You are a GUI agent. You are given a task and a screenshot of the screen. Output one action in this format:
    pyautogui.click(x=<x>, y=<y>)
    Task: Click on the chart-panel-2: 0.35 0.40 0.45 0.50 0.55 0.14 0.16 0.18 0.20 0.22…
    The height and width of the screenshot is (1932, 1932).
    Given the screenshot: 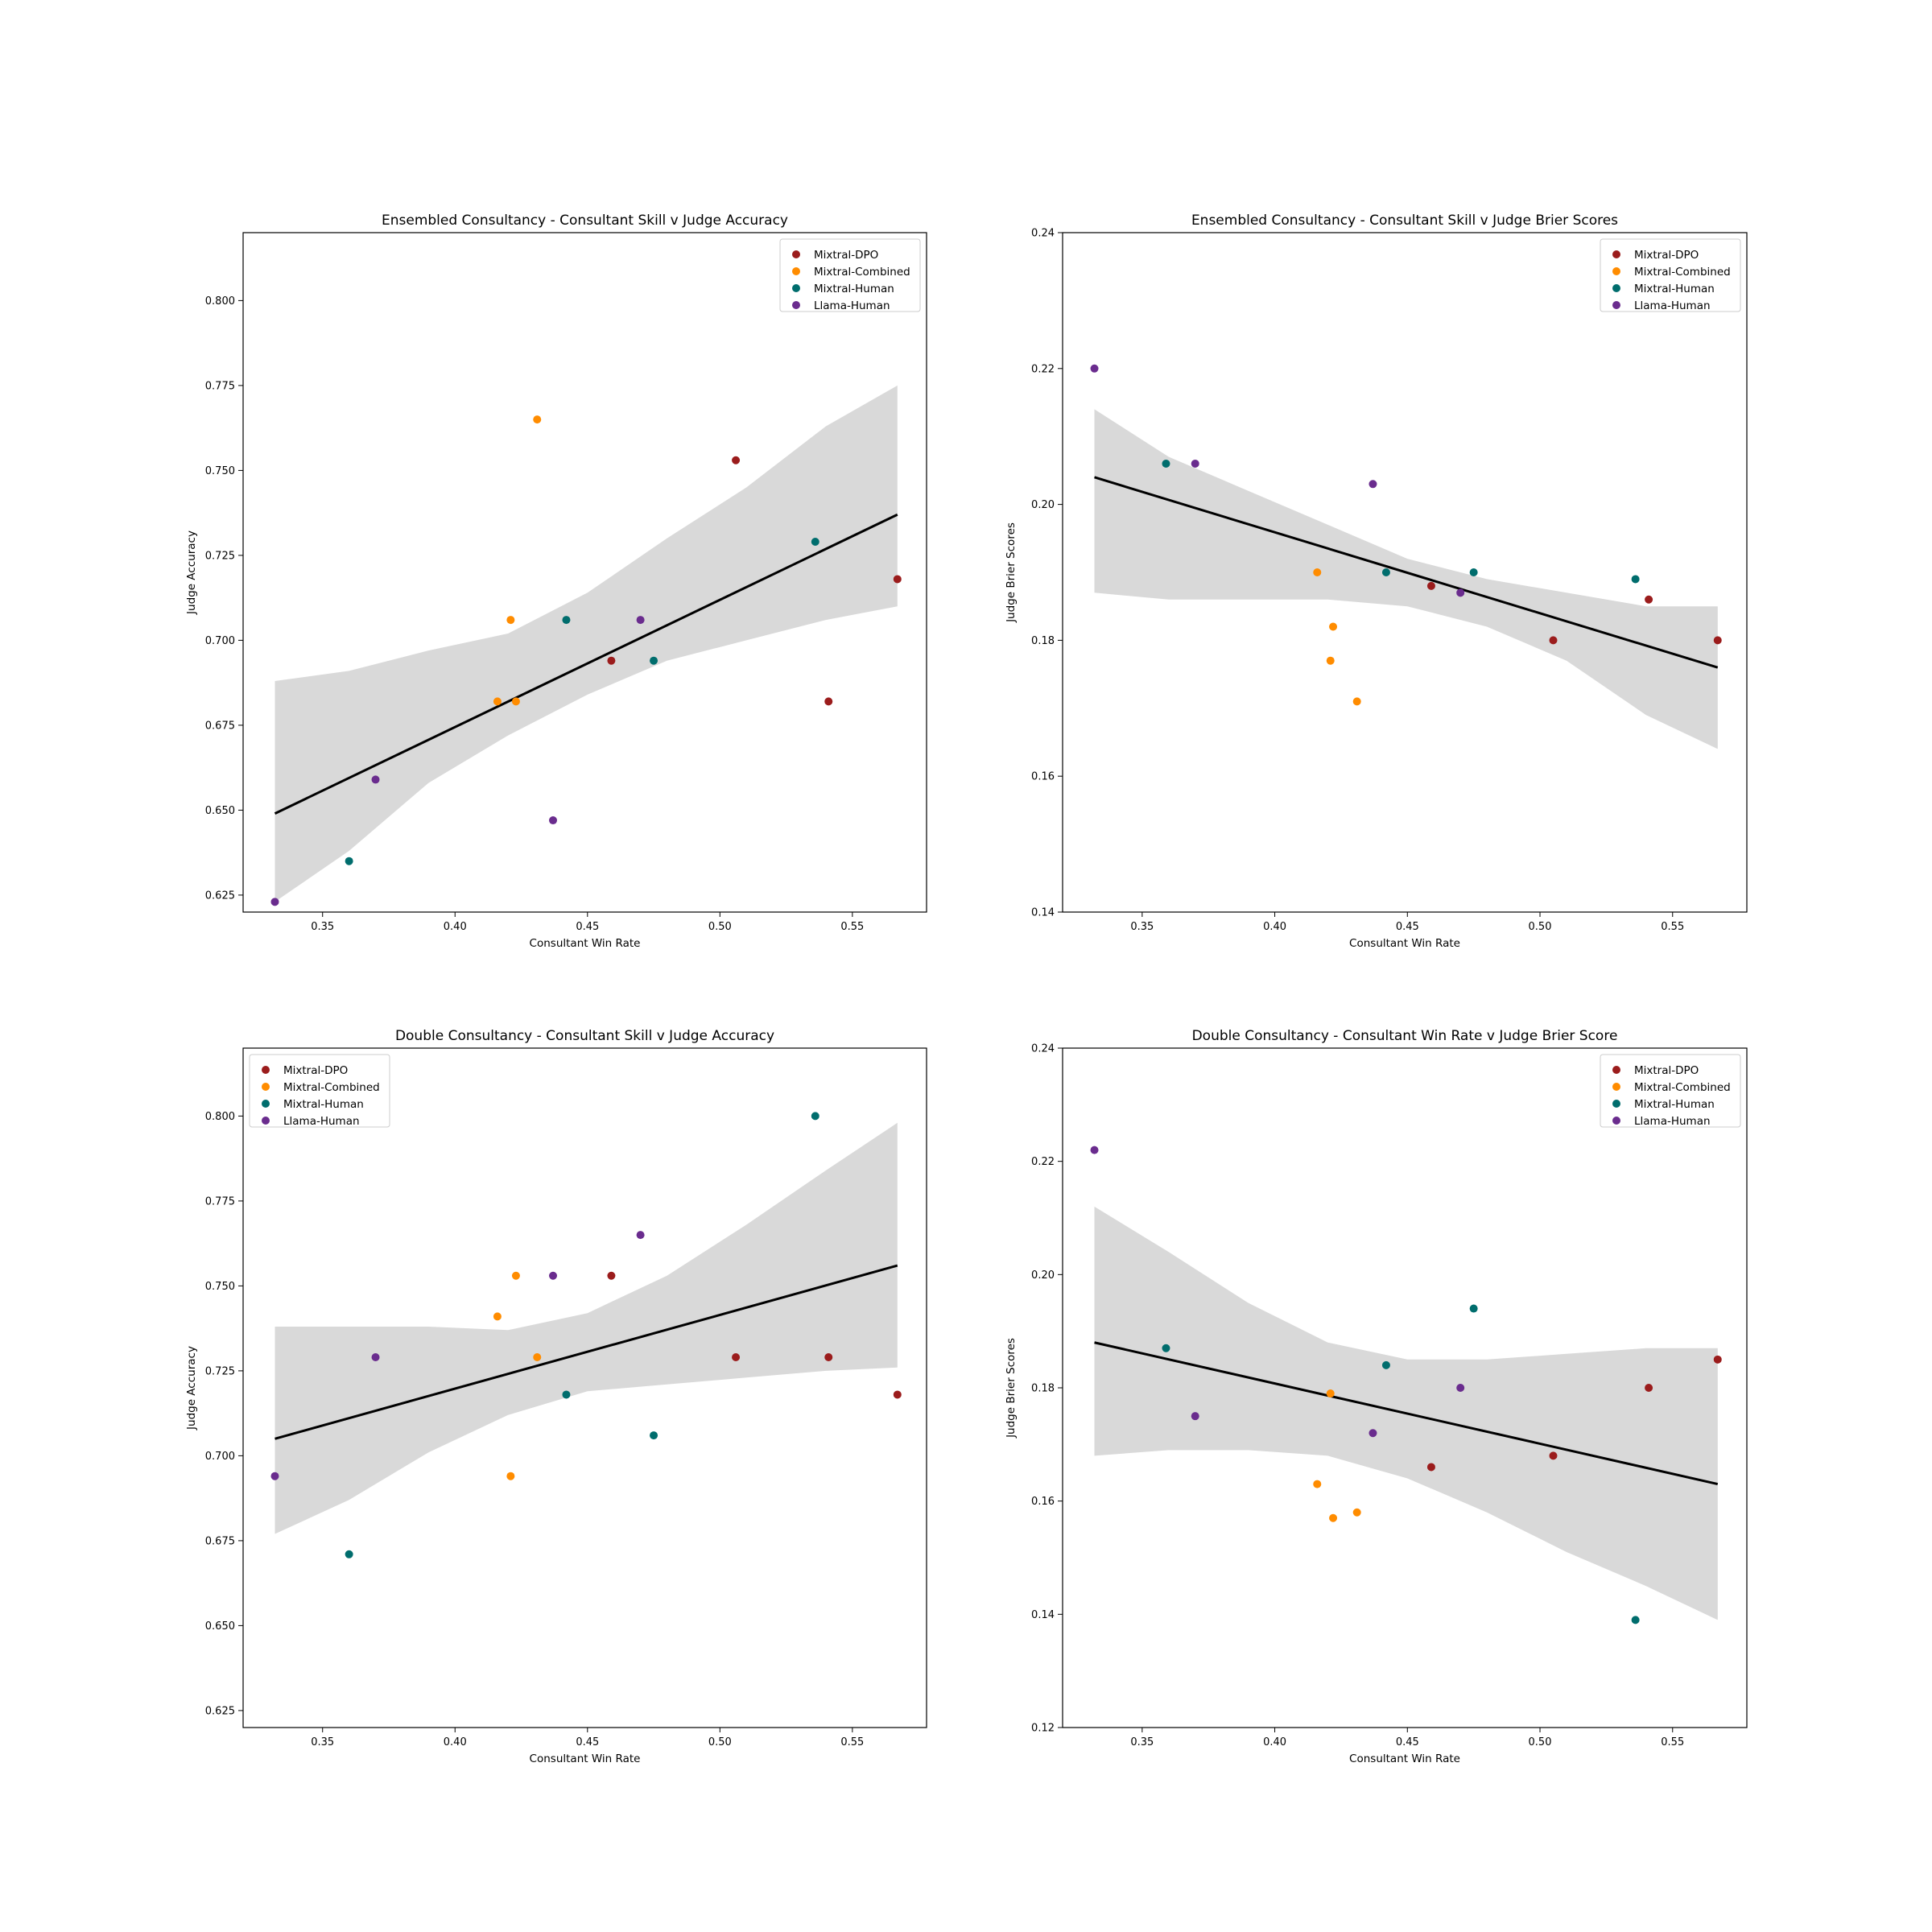 What is the action you would take?
    pyautogui.click(x=1376, y=581)
    